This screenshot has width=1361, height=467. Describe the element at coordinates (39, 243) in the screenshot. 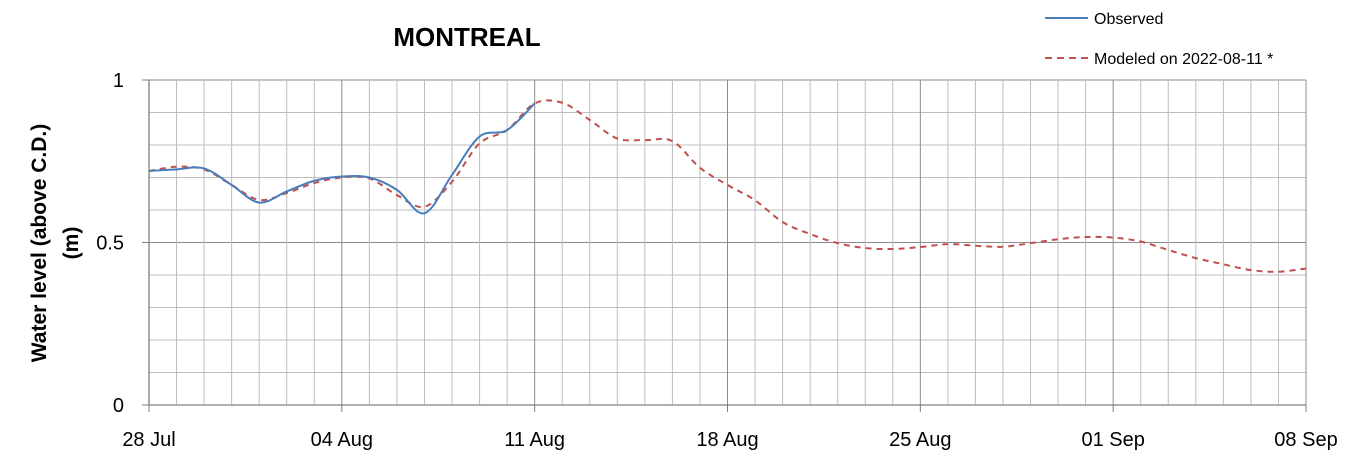

I see `y-axis-label-line-1: Water level (above C.D.)` at that location.